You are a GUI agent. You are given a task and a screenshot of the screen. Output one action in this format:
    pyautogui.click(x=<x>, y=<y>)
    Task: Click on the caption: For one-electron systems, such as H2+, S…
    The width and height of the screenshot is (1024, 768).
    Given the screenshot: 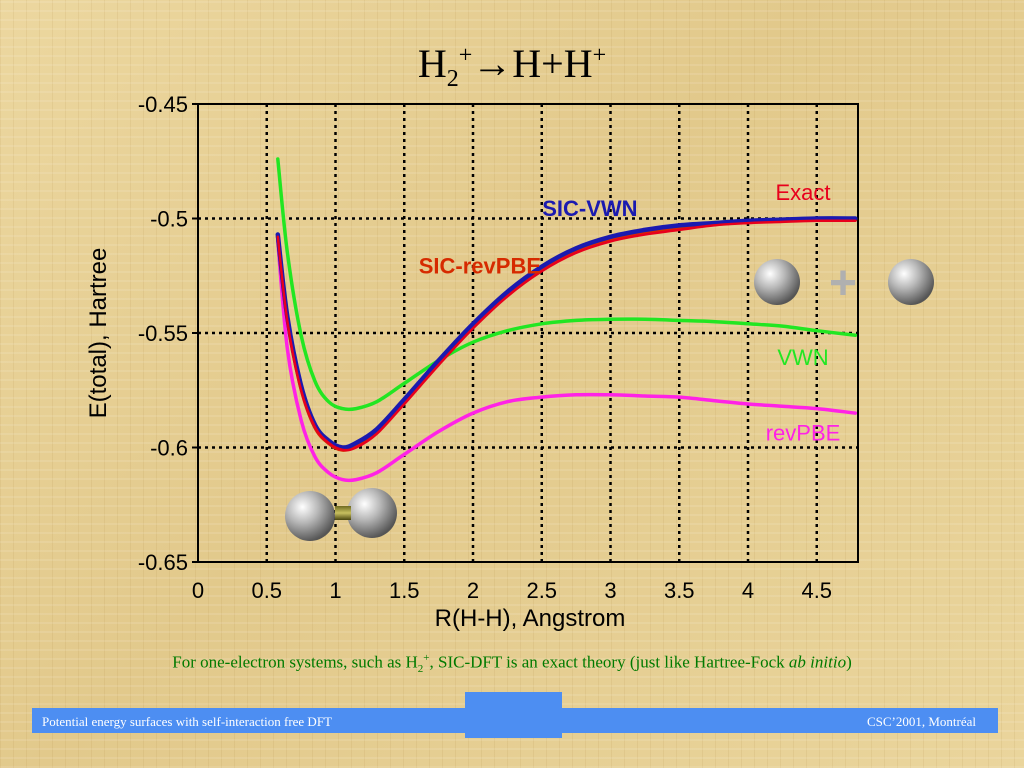 What is the action you would take?
    pyautogui.click(x=512, y=664)
    